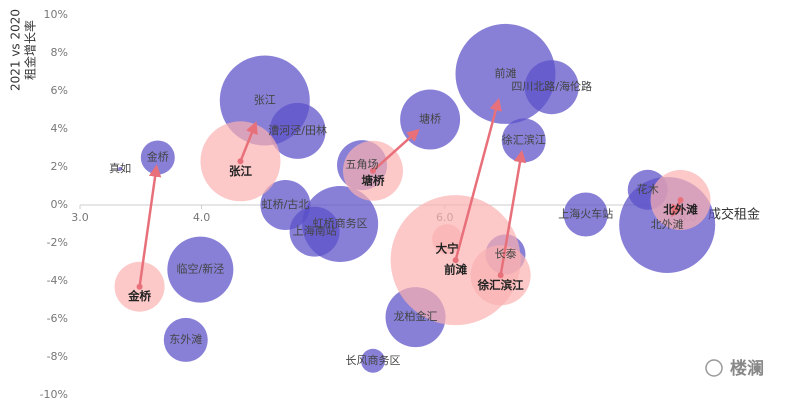  Describe the element at coordinates (57, 280) in the screenshot. I see `y-tick-label: -4%` at that location.